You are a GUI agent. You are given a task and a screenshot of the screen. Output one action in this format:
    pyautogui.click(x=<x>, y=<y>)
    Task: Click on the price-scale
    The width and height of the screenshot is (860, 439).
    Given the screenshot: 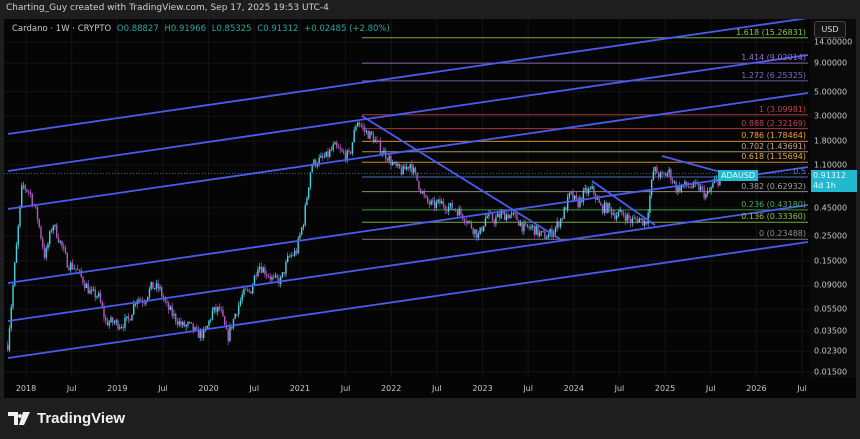 What is the action you would take?
    pyautogui.click(x=833, y=198)
    